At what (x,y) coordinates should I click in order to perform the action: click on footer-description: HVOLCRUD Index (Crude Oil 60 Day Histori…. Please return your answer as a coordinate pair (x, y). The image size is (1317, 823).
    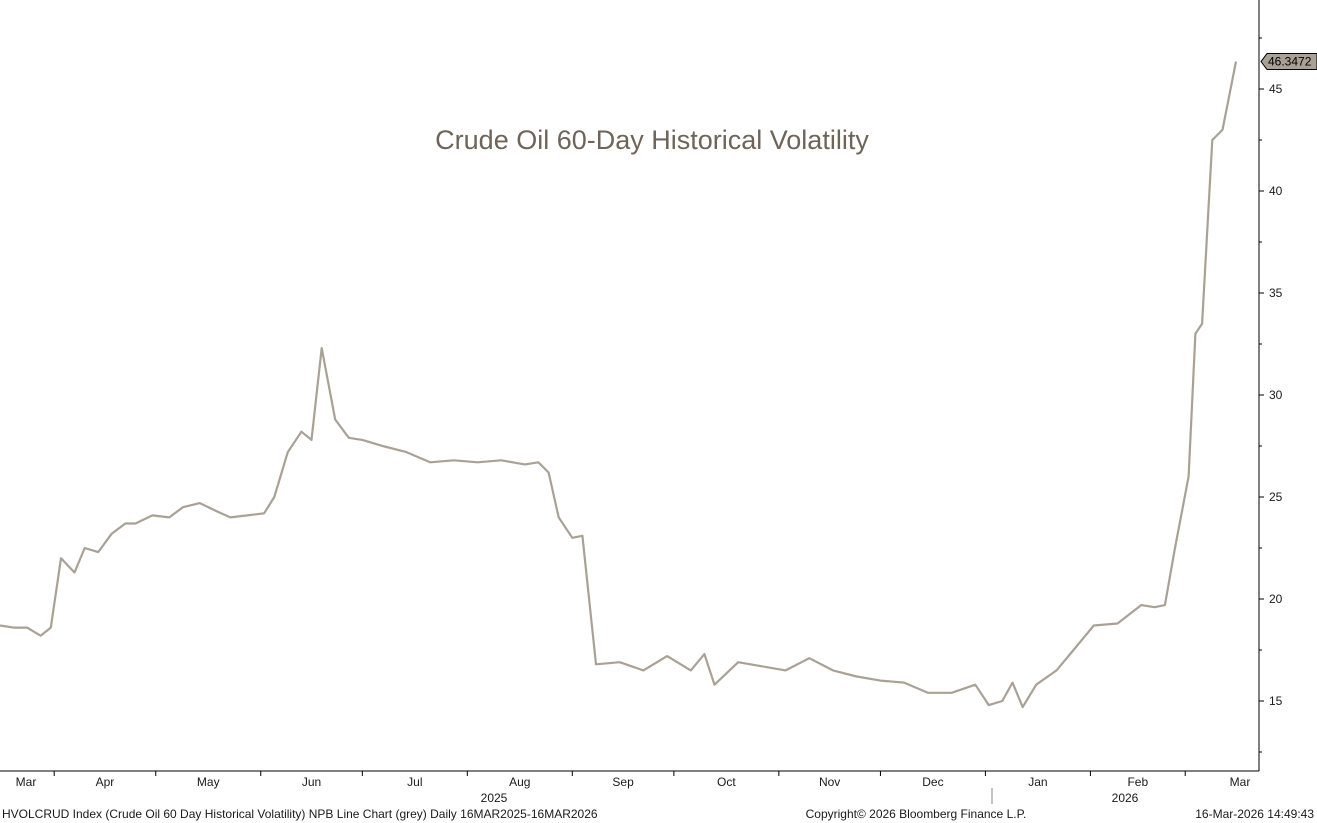
    Looking at the image, I should click on (300, 814).